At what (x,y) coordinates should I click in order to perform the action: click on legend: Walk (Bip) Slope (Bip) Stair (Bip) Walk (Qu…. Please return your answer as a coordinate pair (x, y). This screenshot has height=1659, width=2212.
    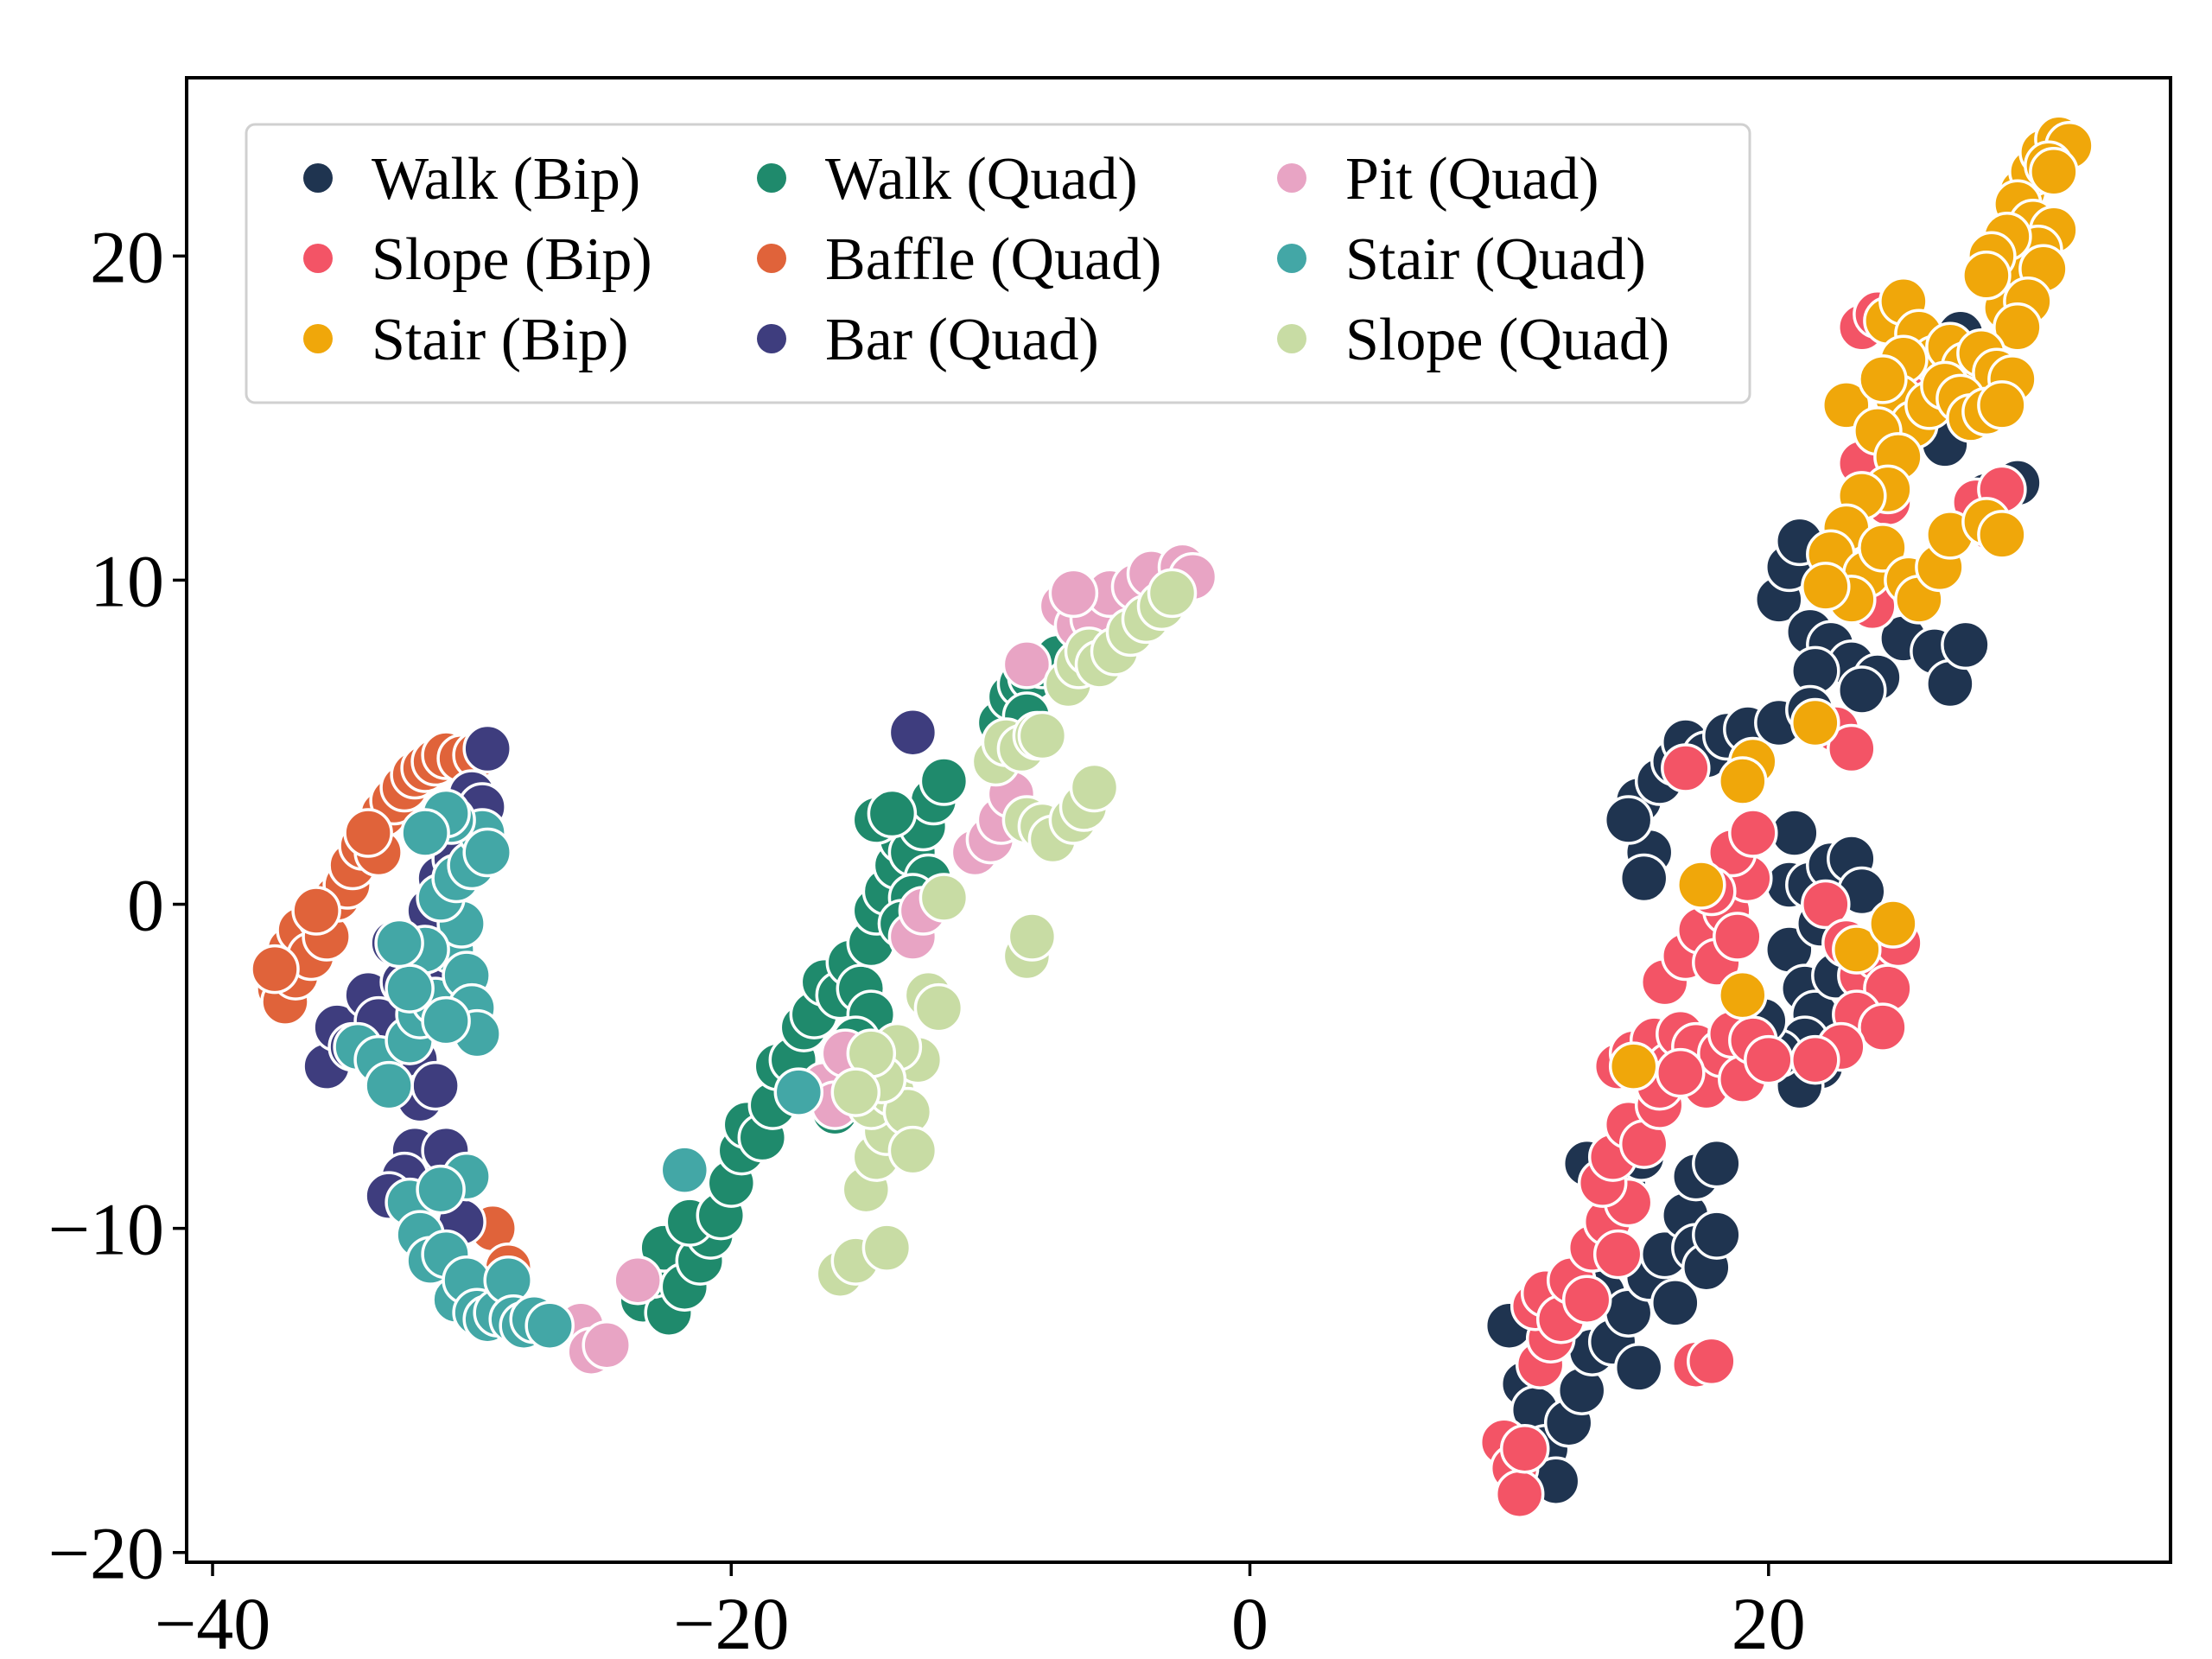
    Looking at the image, I should click on (998, 263).